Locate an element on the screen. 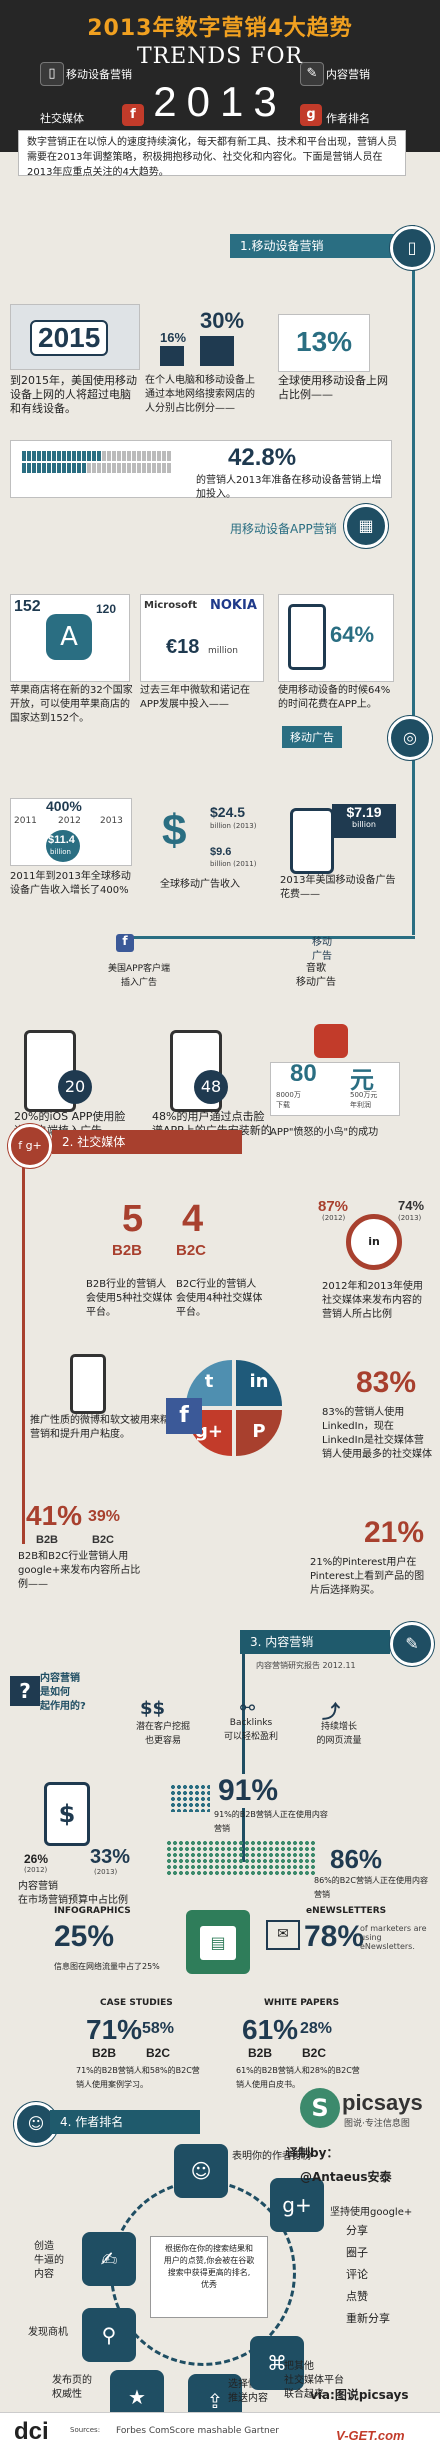 This screenshot has width=440, height=2455. usd-719-unit: billion is located at coordinates (364, 824).